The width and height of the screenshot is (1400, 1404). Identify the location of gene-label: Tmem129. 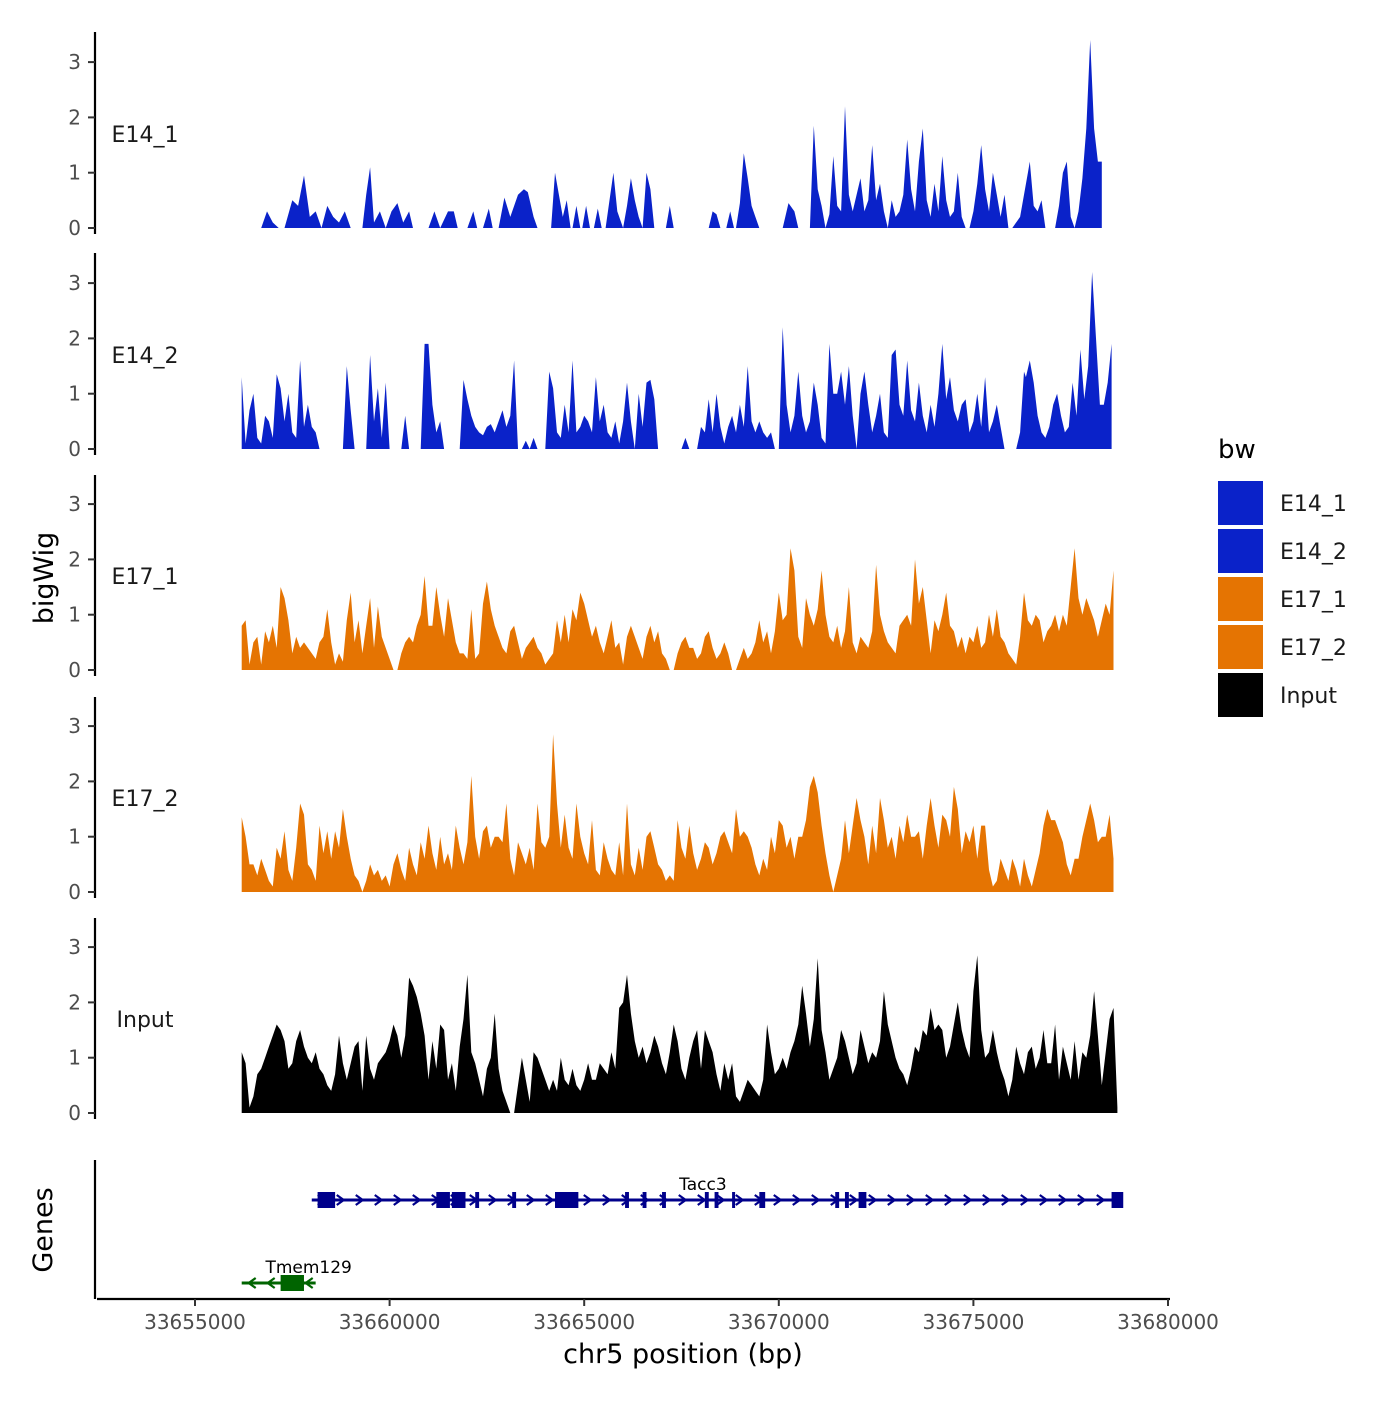
(307, 1268).